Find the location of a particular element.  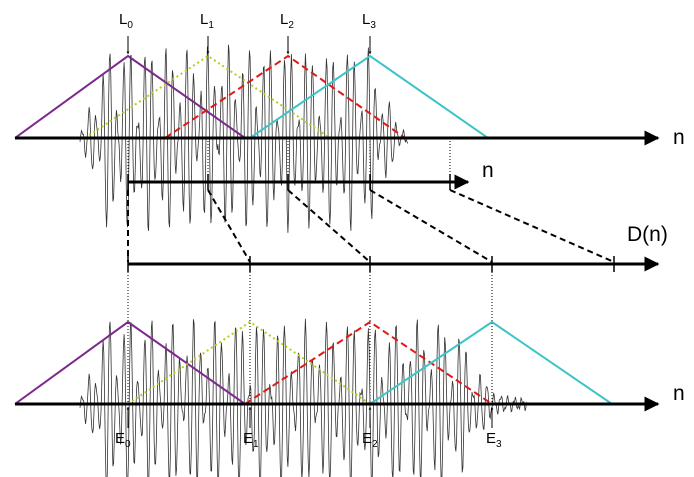

marker-E2: E2 is located at coordinates (370, 428).